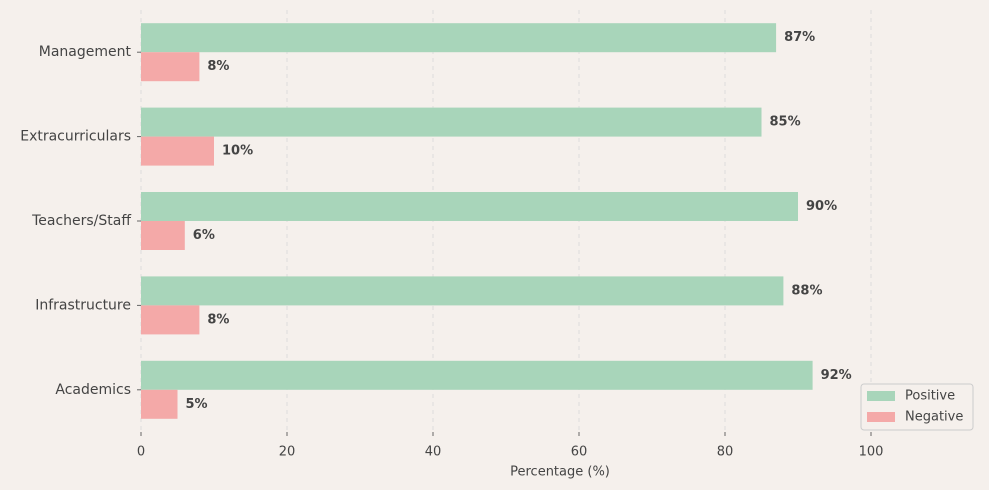 This screenshot has height=490, width=989. I want to click on x-tick-label: 0, so click(141, 452).